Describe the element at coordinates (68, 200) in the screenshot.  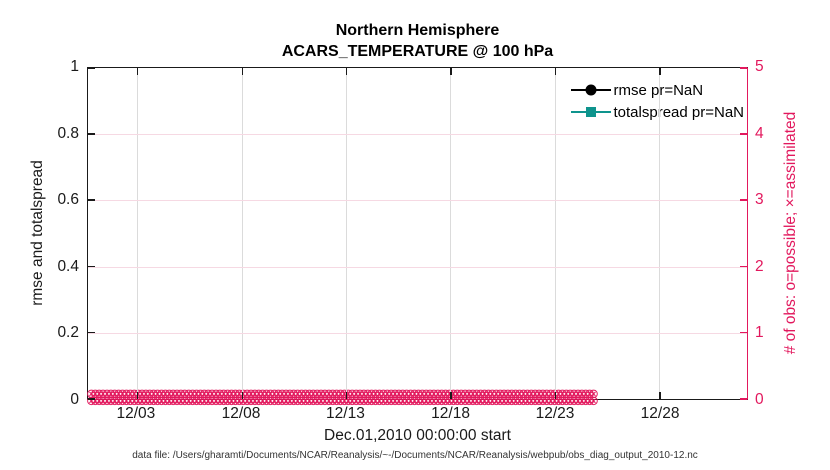
I see `left-tick-label: 0.6` at that location.